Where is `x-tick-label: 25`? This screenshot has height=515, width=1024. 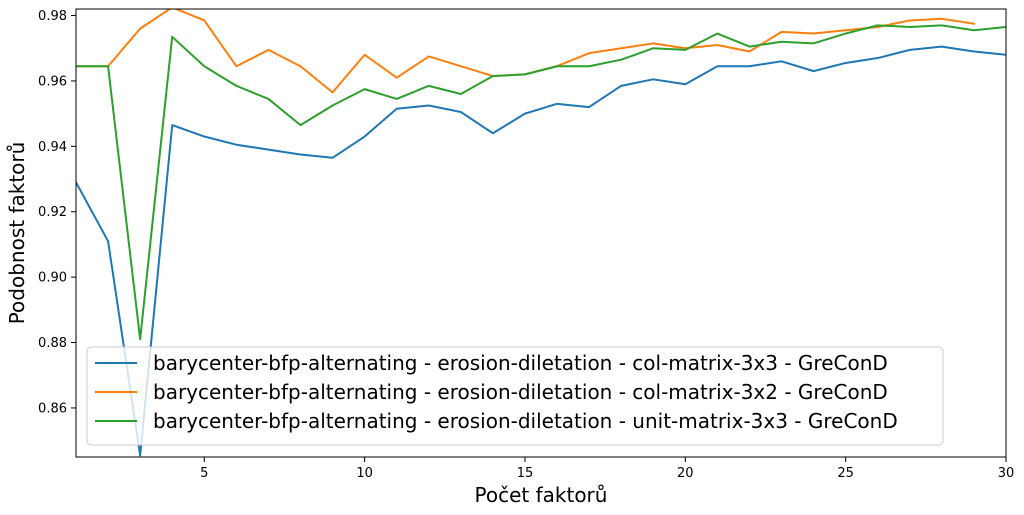 x-tick-label: 25 is located at coordinates (845, 473).